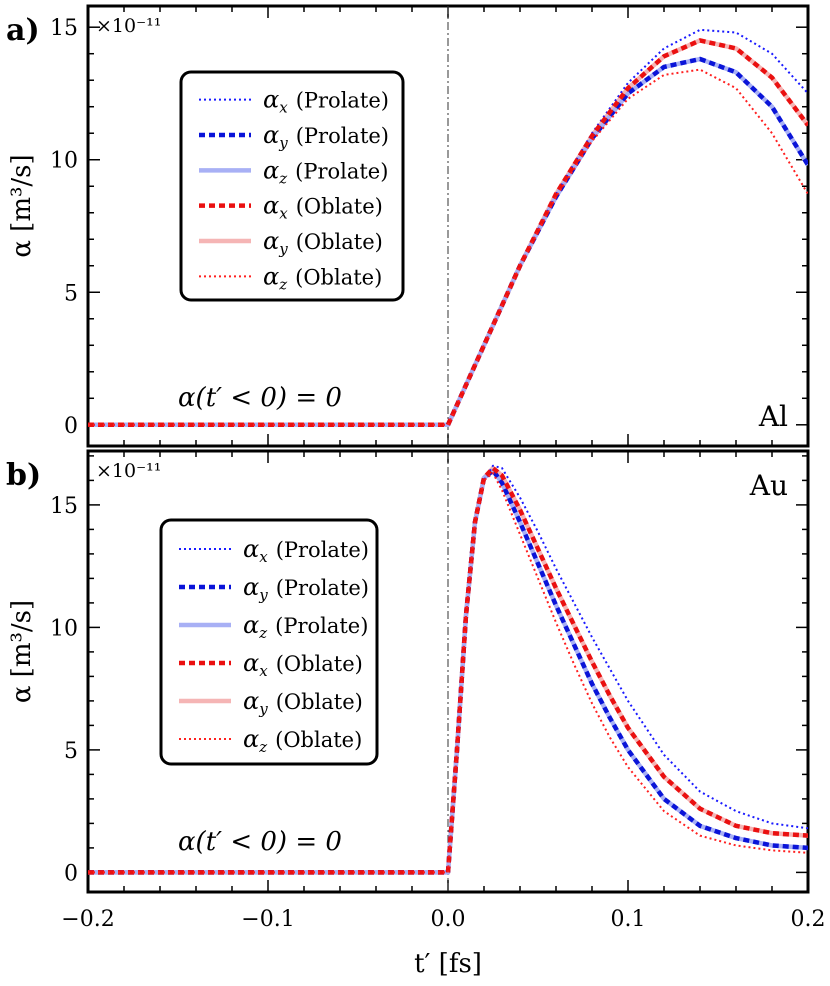 The width and height of the screenshot is (830, 986). What do you see at coordinates (23, 30) in the screenshot?
I see `panel-label: a)` at bounding box center [23, 30].